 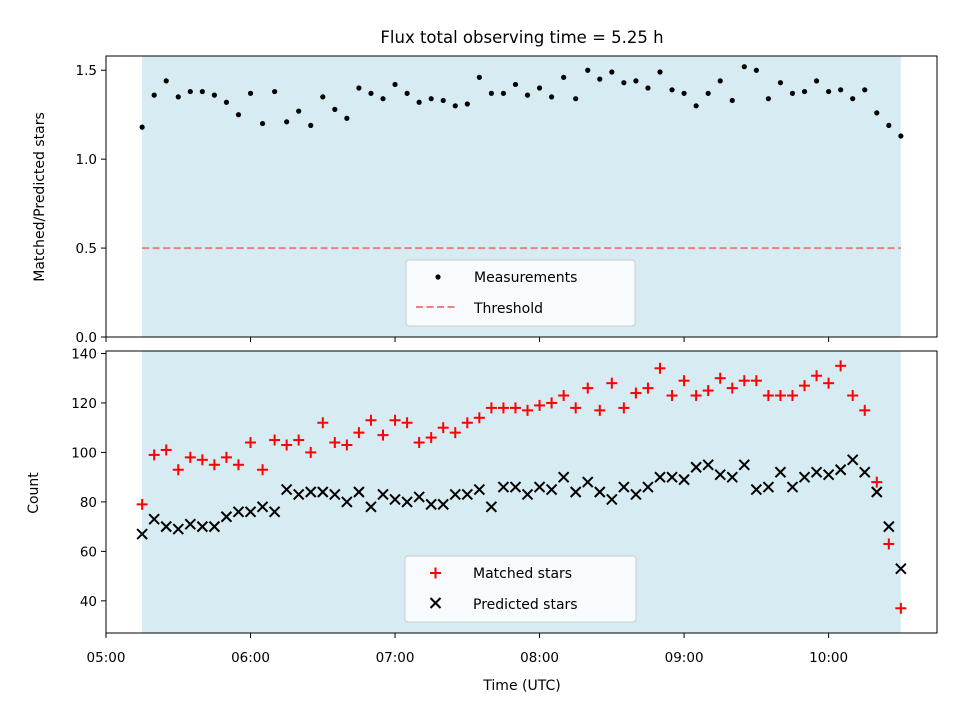 I want to click on count-y-axis-label: Count, so click(x=34, y=493).